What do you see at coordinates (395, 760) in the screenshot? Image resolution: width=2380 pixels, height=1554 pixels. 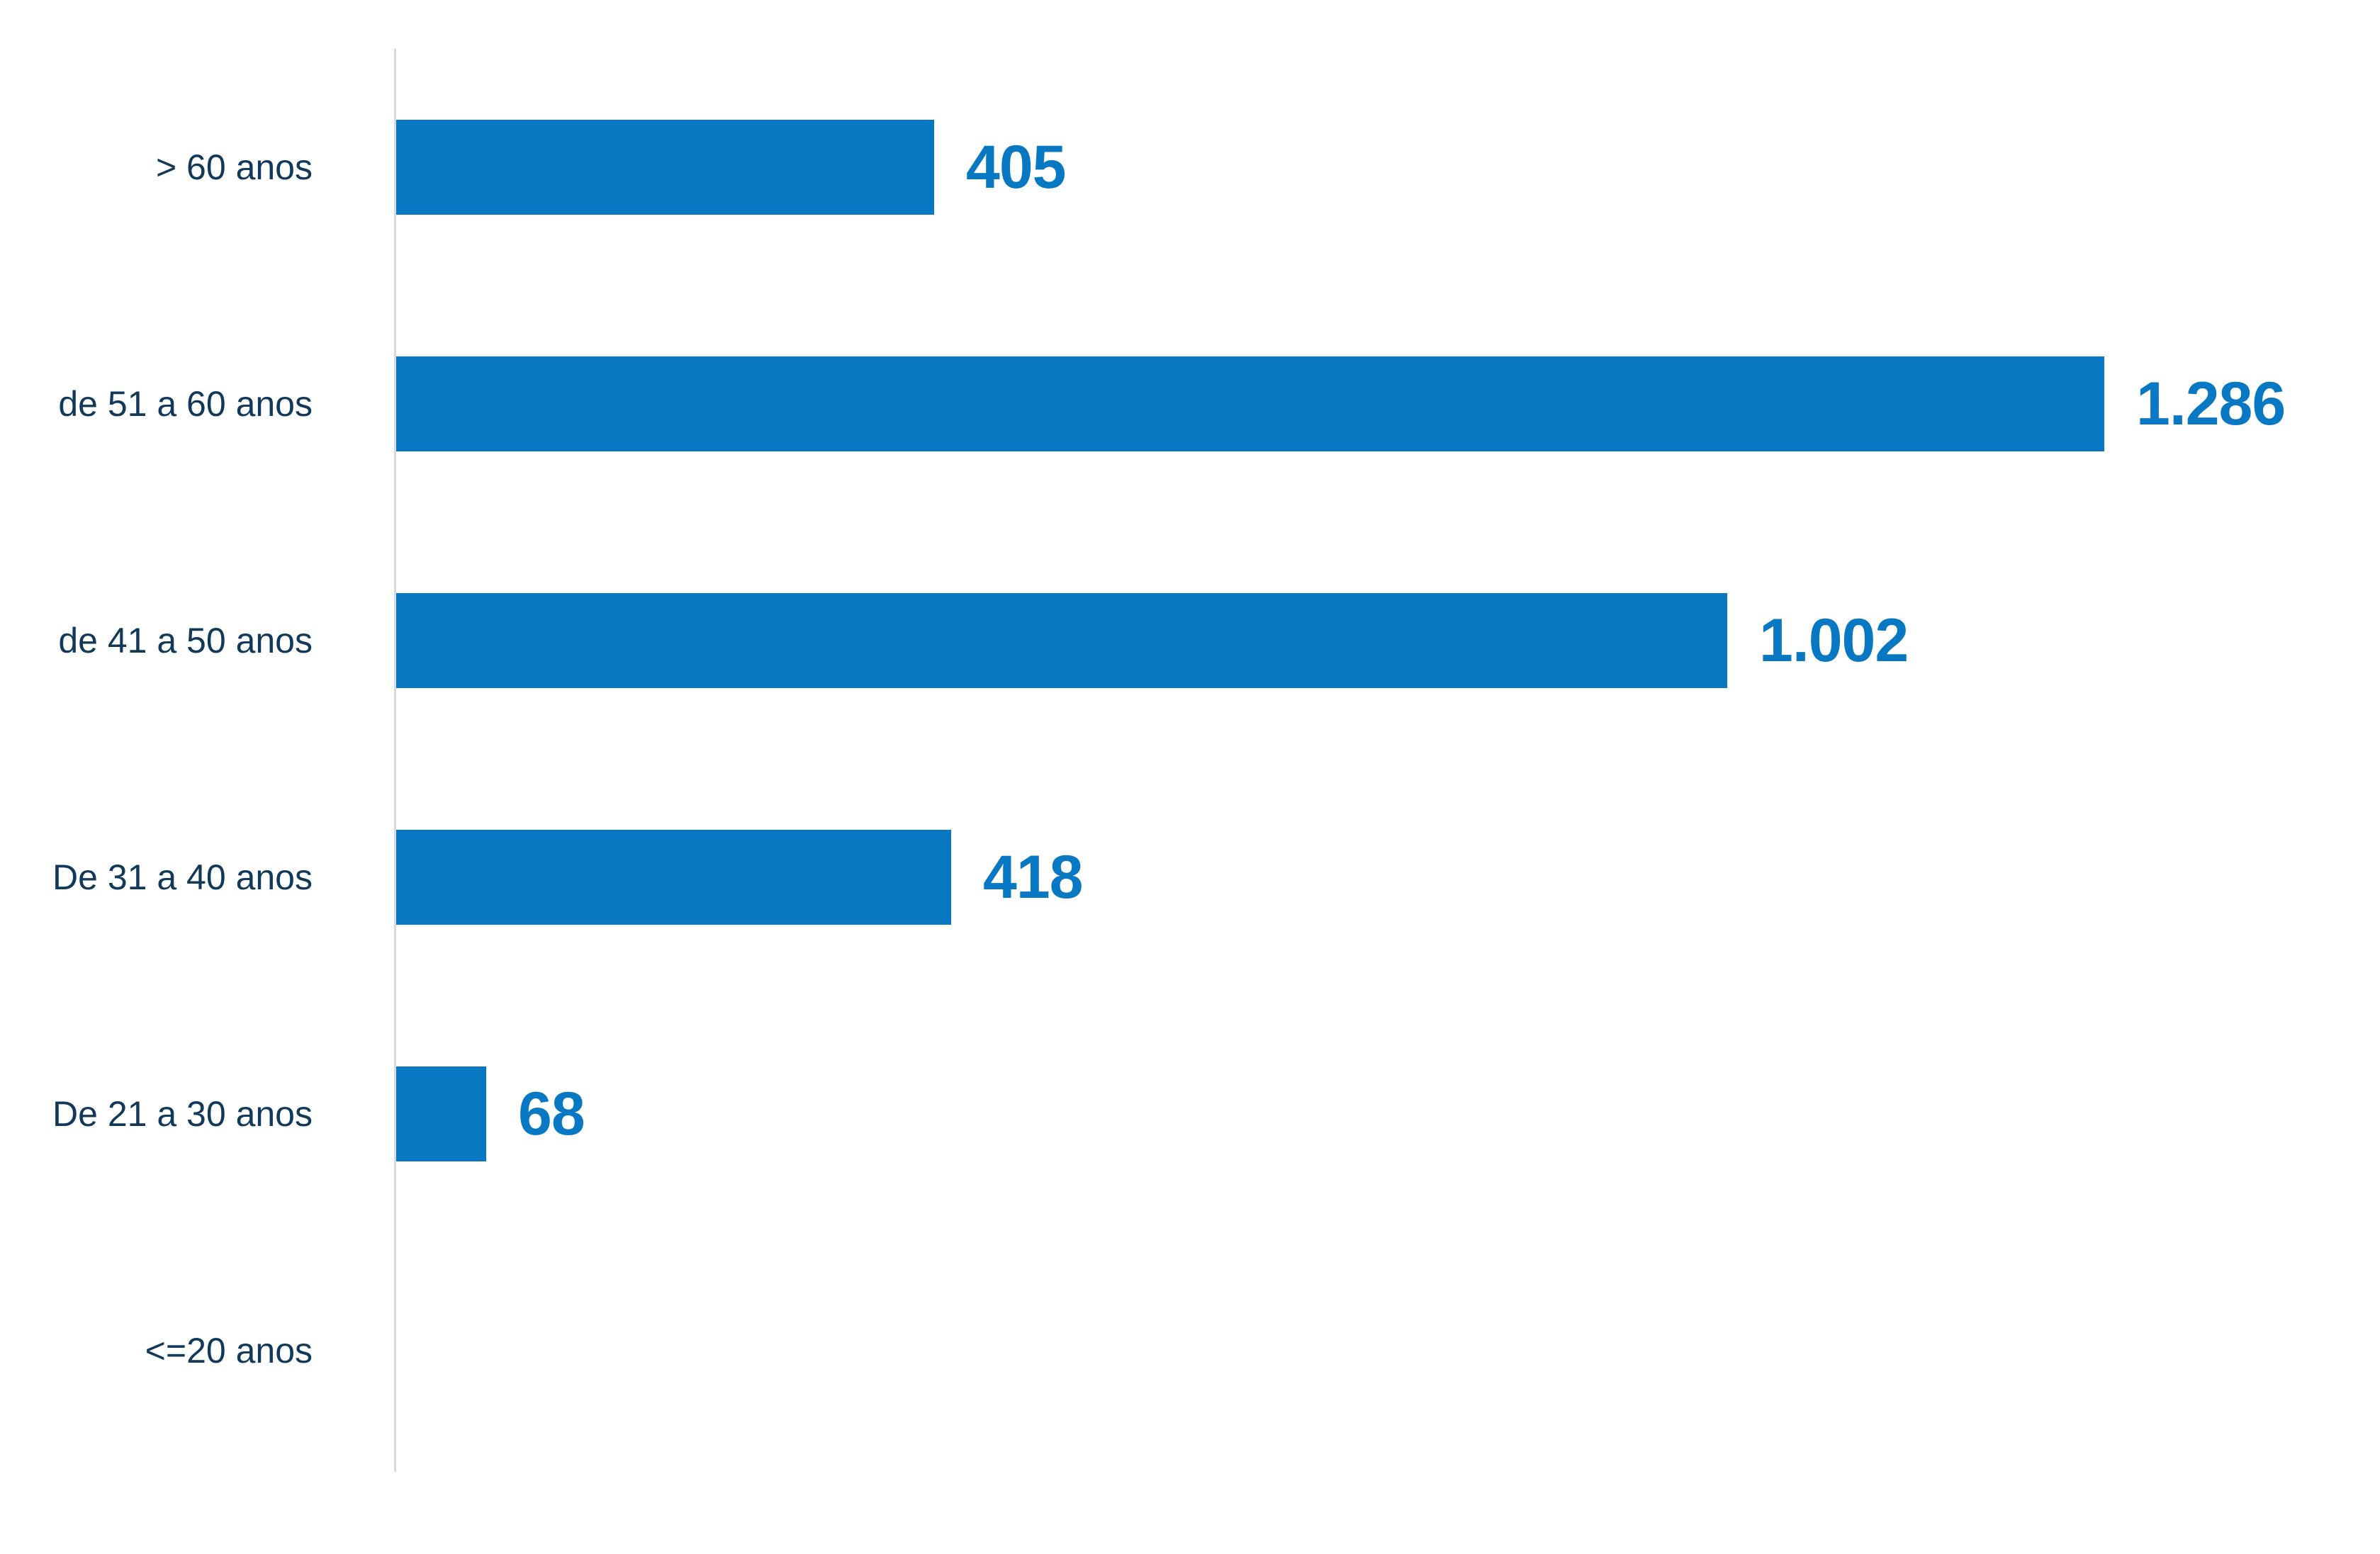 I see `y-axis-line` at bounding box center [395, 760].